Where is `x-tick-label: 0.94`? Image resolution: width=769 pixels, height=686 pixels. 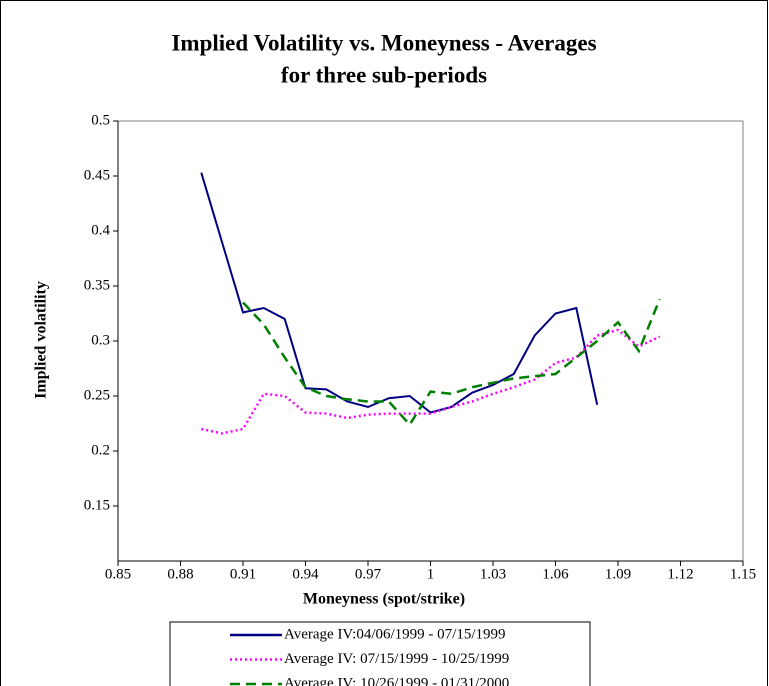 x-tick-label: 0.94 is located at coordinates (305, 574).